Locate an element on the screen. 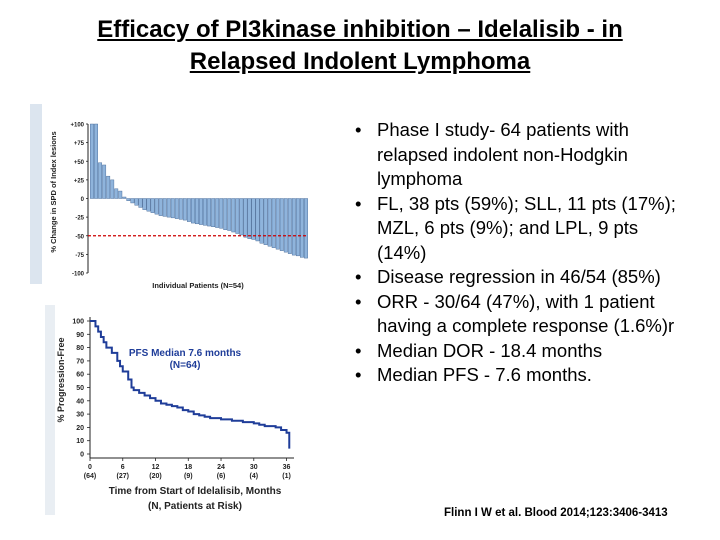 This screenshot has height=540, width=720. km-x-tick-label: 6 is located at coordinates (123, 467).